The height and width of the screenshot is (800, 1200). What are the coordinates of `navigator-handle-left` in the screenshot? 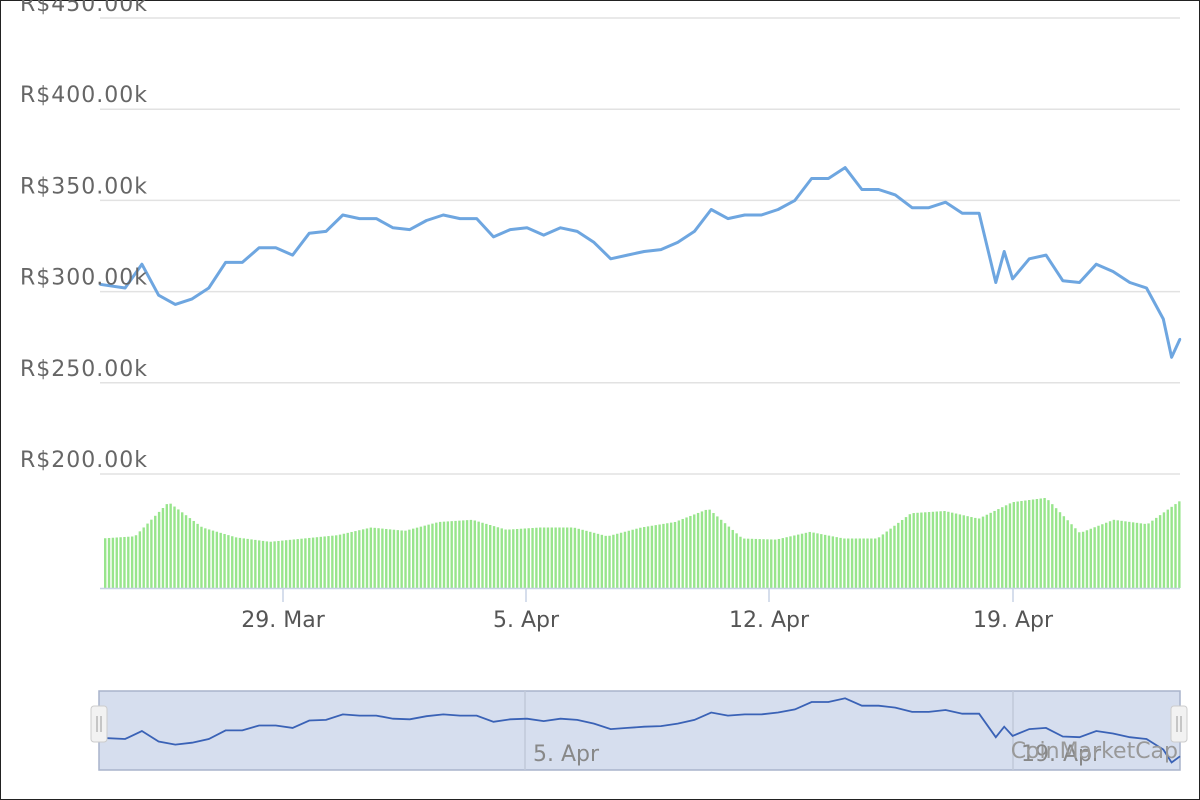 It's located at (99, 724).